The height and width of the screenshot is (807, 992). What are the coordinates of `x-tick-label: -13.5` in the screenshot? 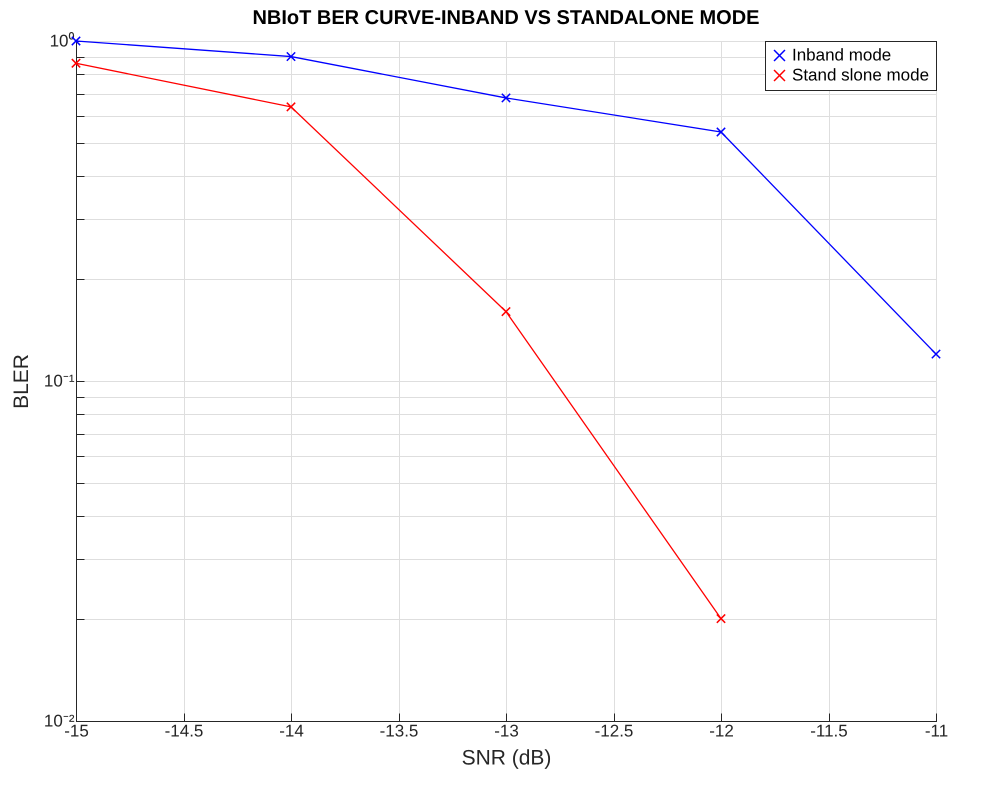 It's located at (399, 731).